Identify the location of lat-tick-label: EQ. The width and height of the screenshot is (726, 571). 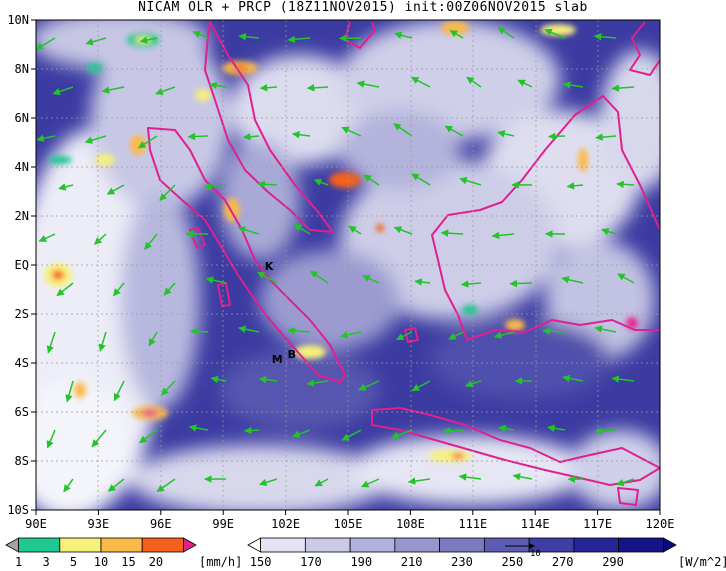
(22, 265).